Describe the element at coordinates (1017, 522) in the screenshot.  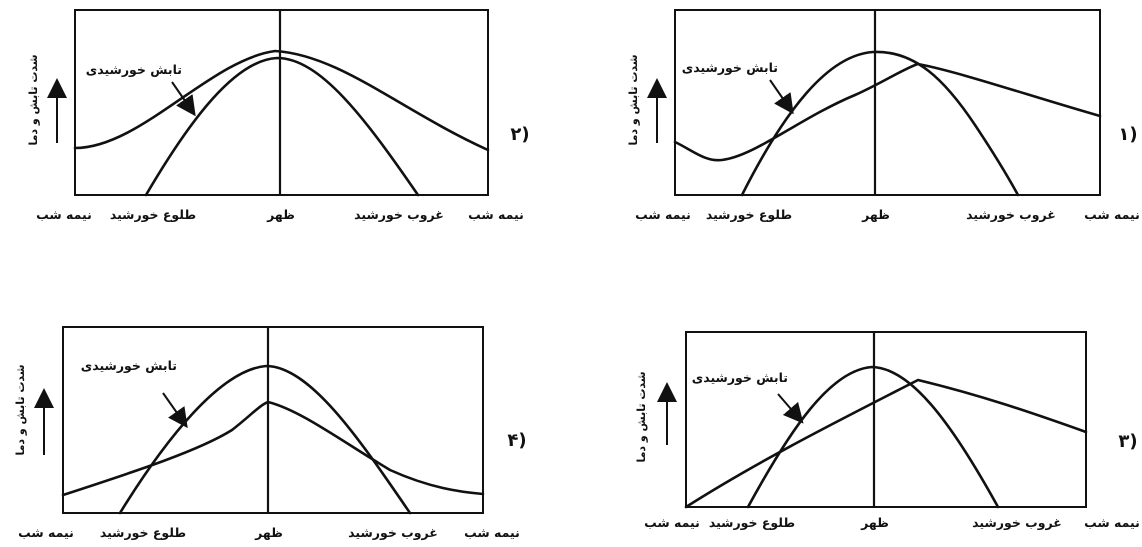
I see `panel-3-tick-sunset: غروب خورشید` at that location.